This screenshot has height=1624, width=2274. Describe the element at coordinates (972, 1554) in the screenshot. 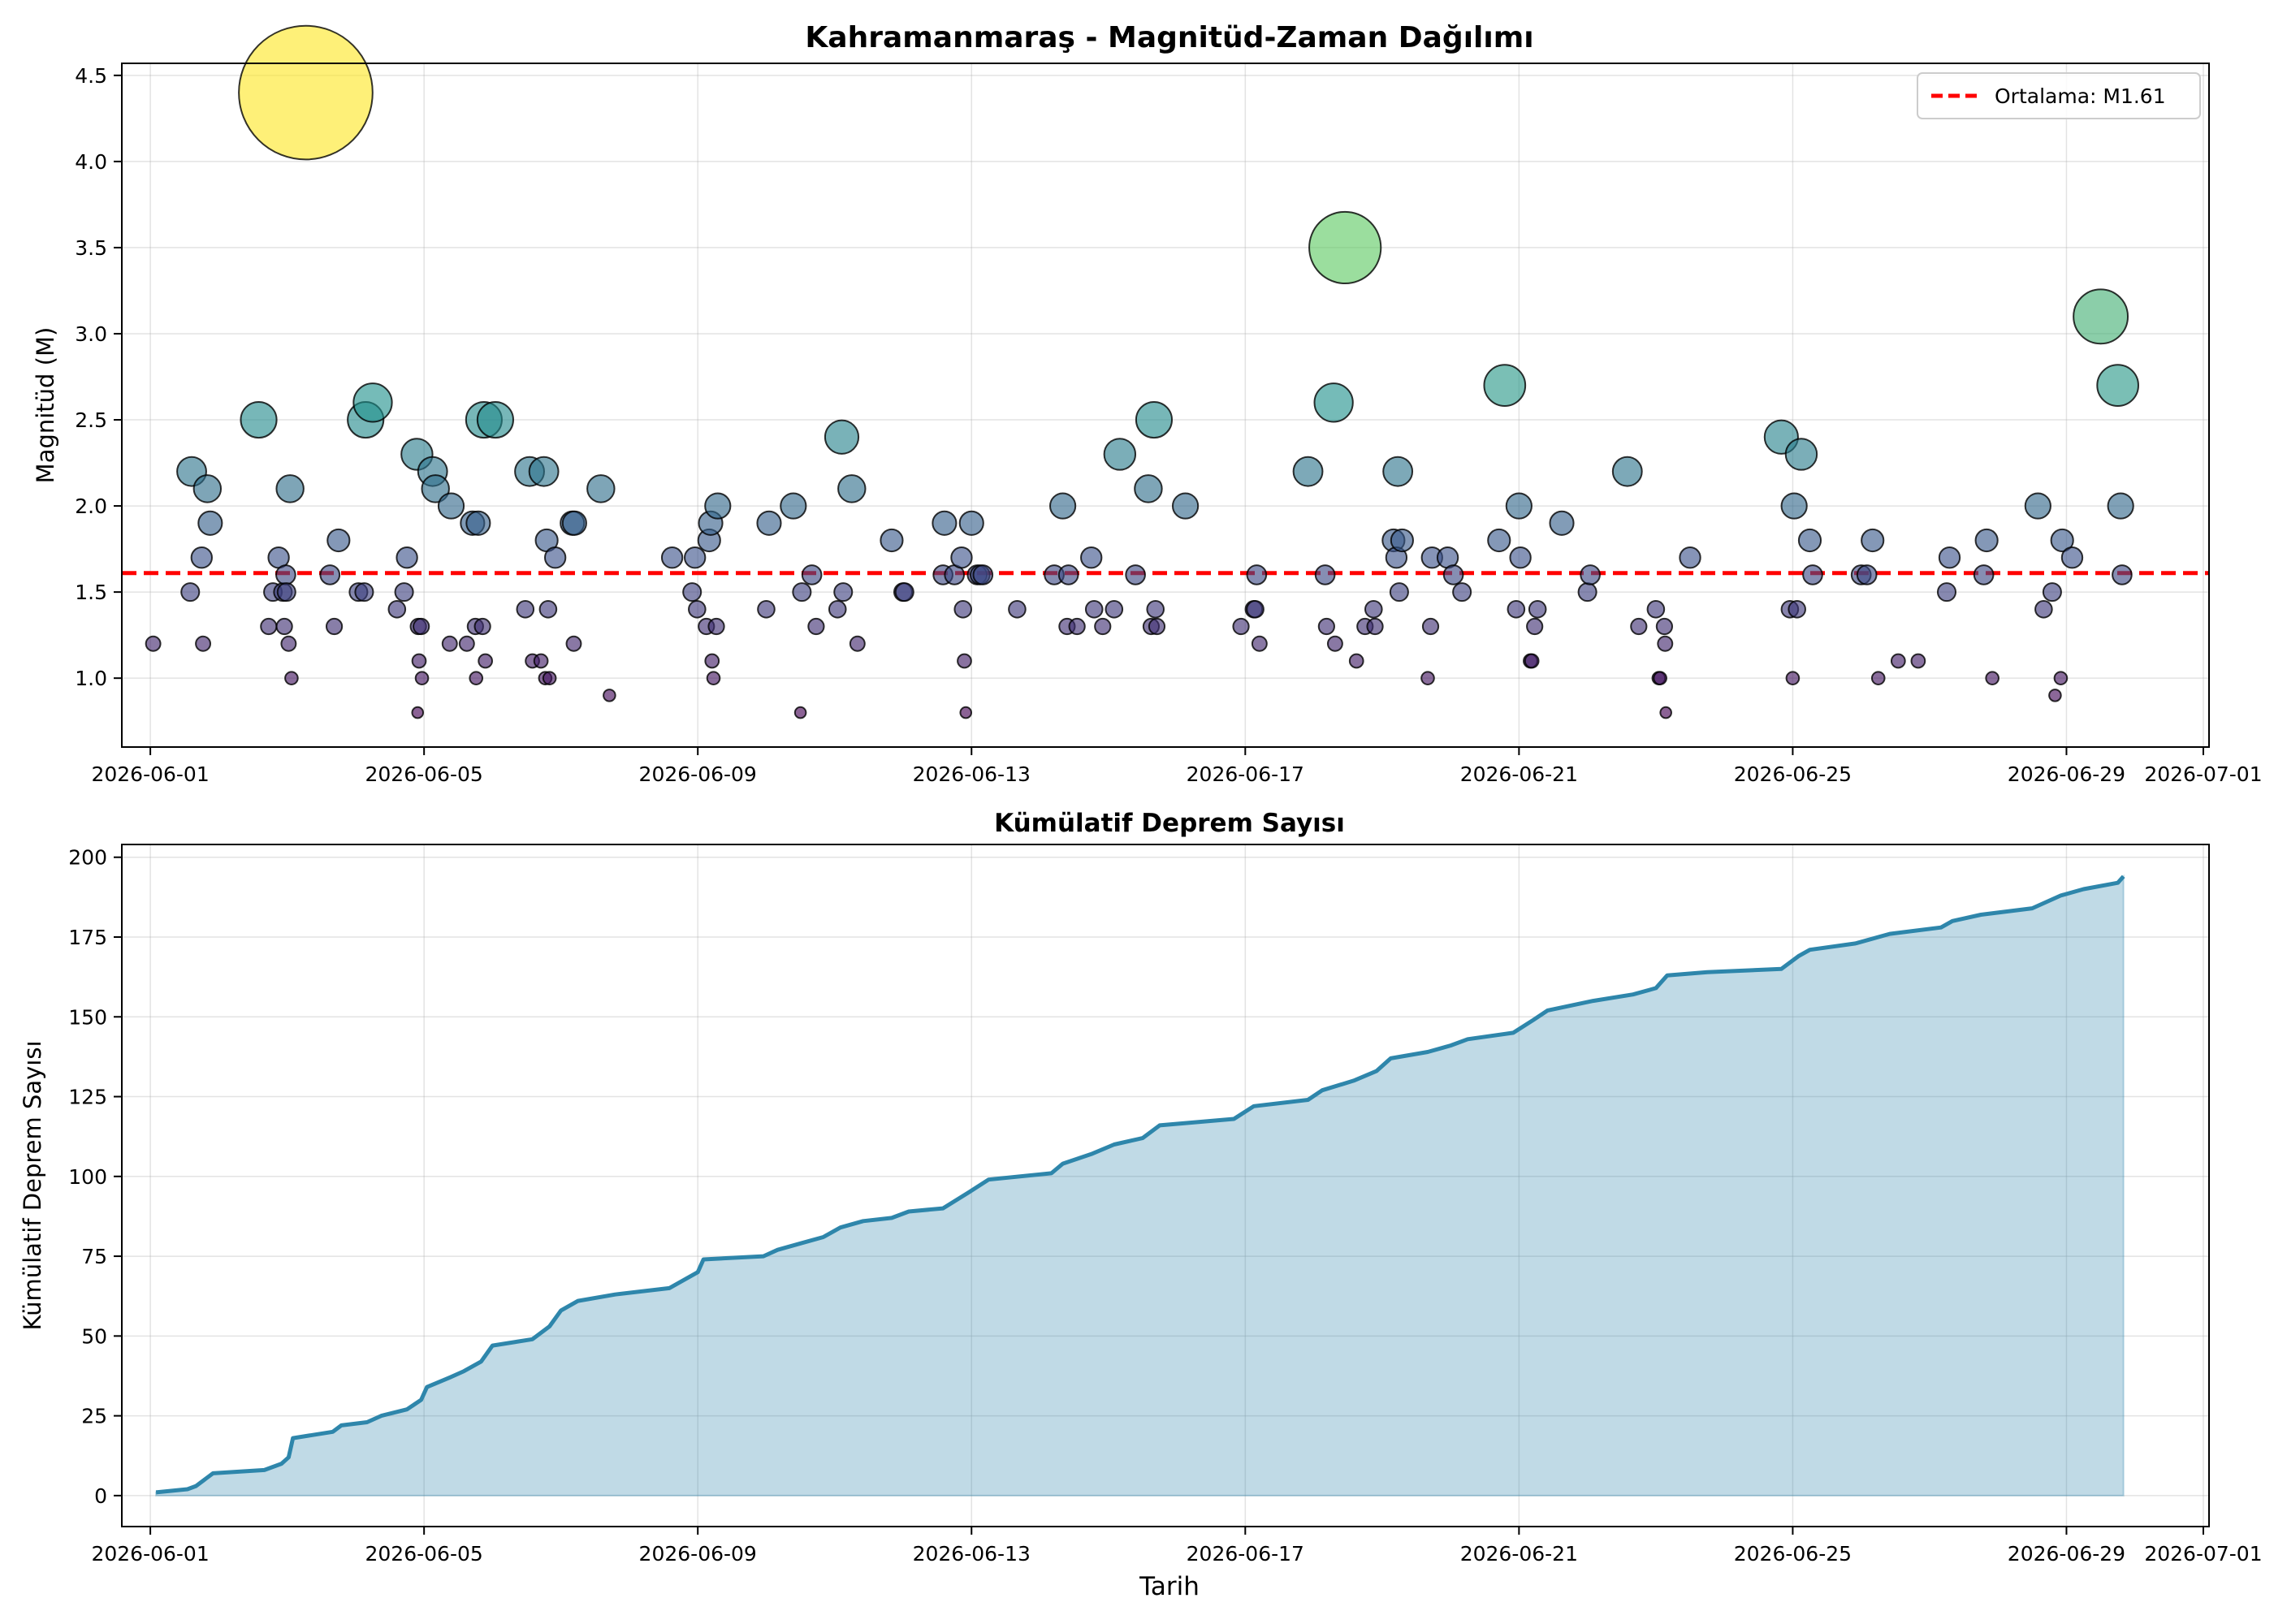

I see `bottom-x-tick-label: 2026-06-13` at that location.